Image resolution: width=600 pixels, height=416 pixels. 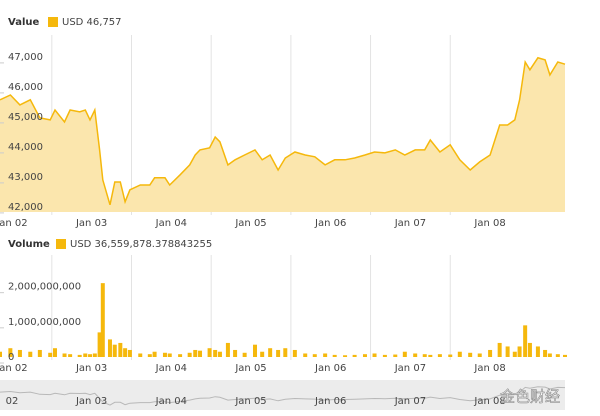 What do you see at coordinates (330, 401) in the screenshot?
I see `navigator-label: Jan 06` at bounding box center [330, 401].